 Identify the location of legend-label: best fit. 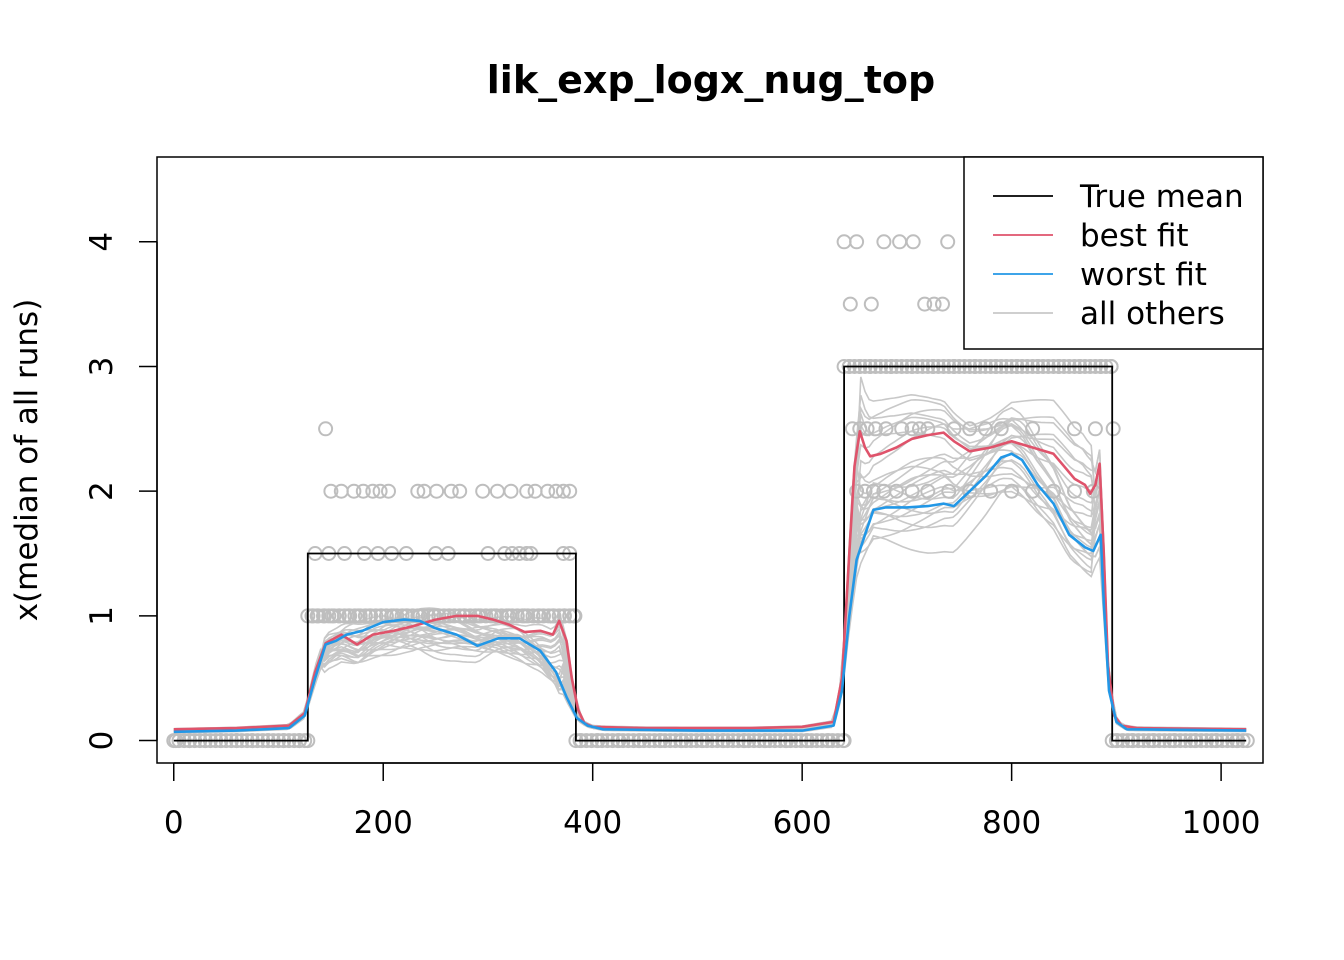
(1134, 236).